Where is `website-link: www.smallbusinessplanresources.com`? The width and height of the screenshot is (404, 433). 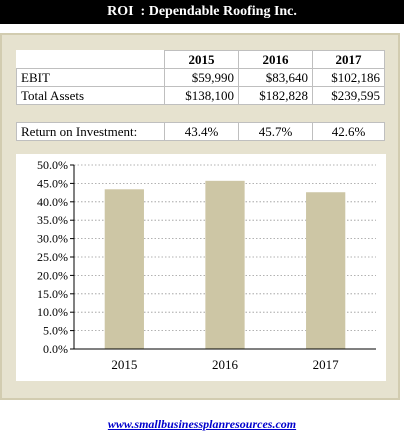 website-link: www.smallbusinessplanresources.com is located at coordinates (202, 424).